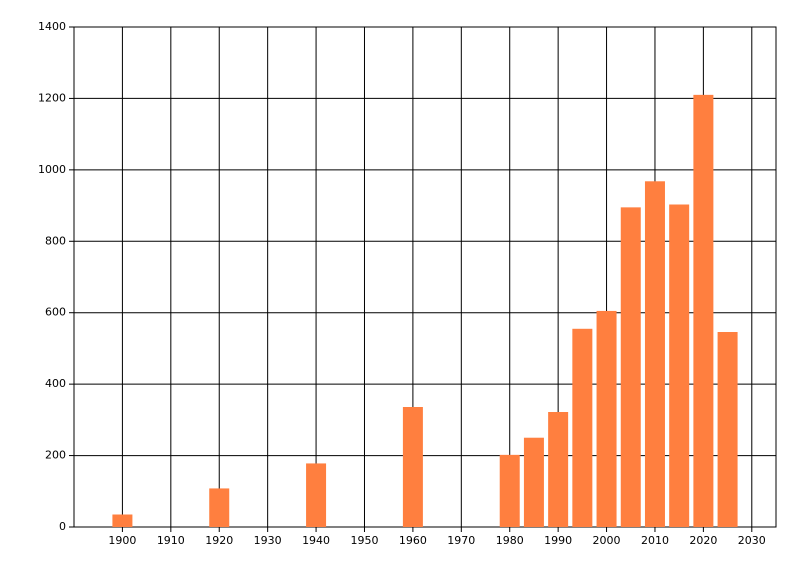  What do you see at coordinates (62, 526) in the screenshot?
I see `y-tick-label: 0` at bounding box center [62, 526].